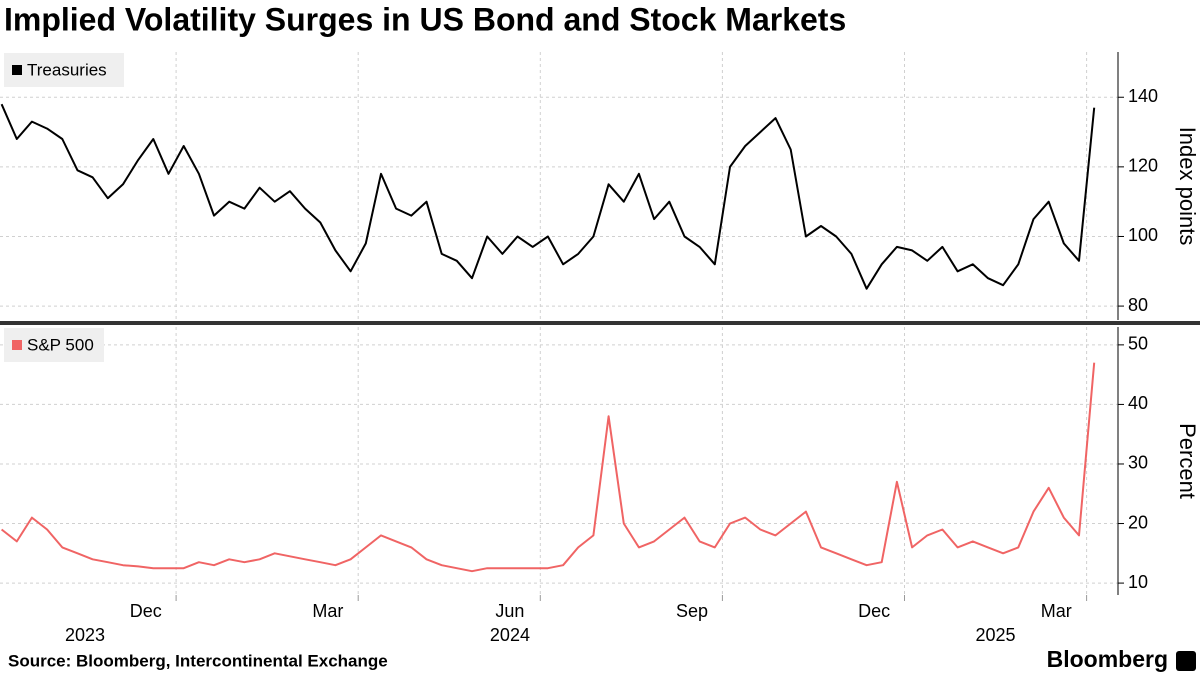 This screenshot has height=675, width=1200. I want to click on y-tick-label: 40, so click(1138, 403).